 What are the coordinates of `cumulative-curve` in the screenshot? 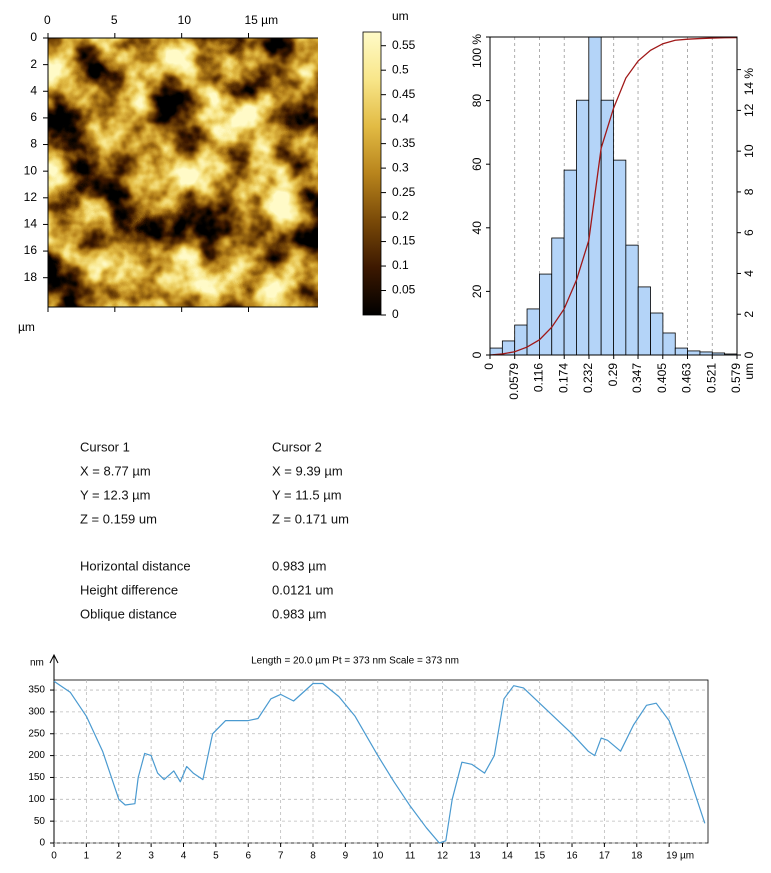 It's located at (613, 196).